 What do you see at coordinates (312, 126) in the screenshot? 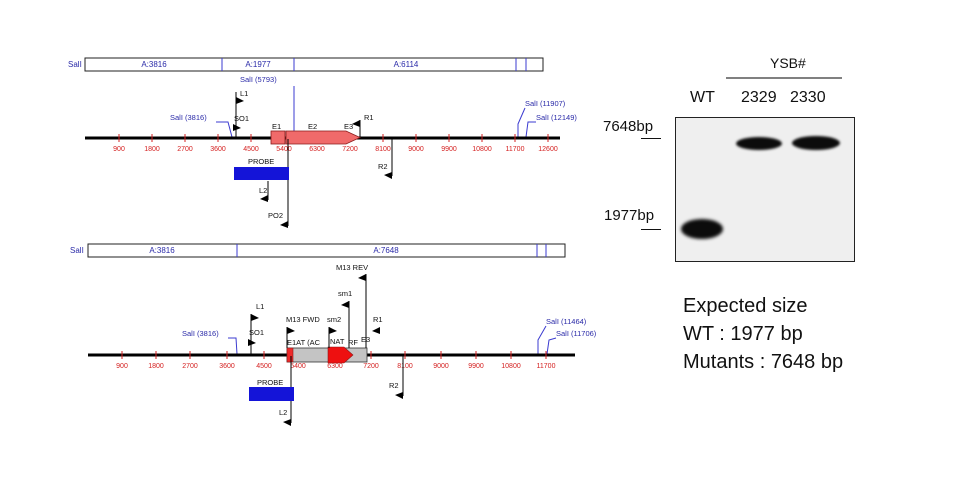
I see `wt-e2-label: E2` at bounding box center [312, 126].